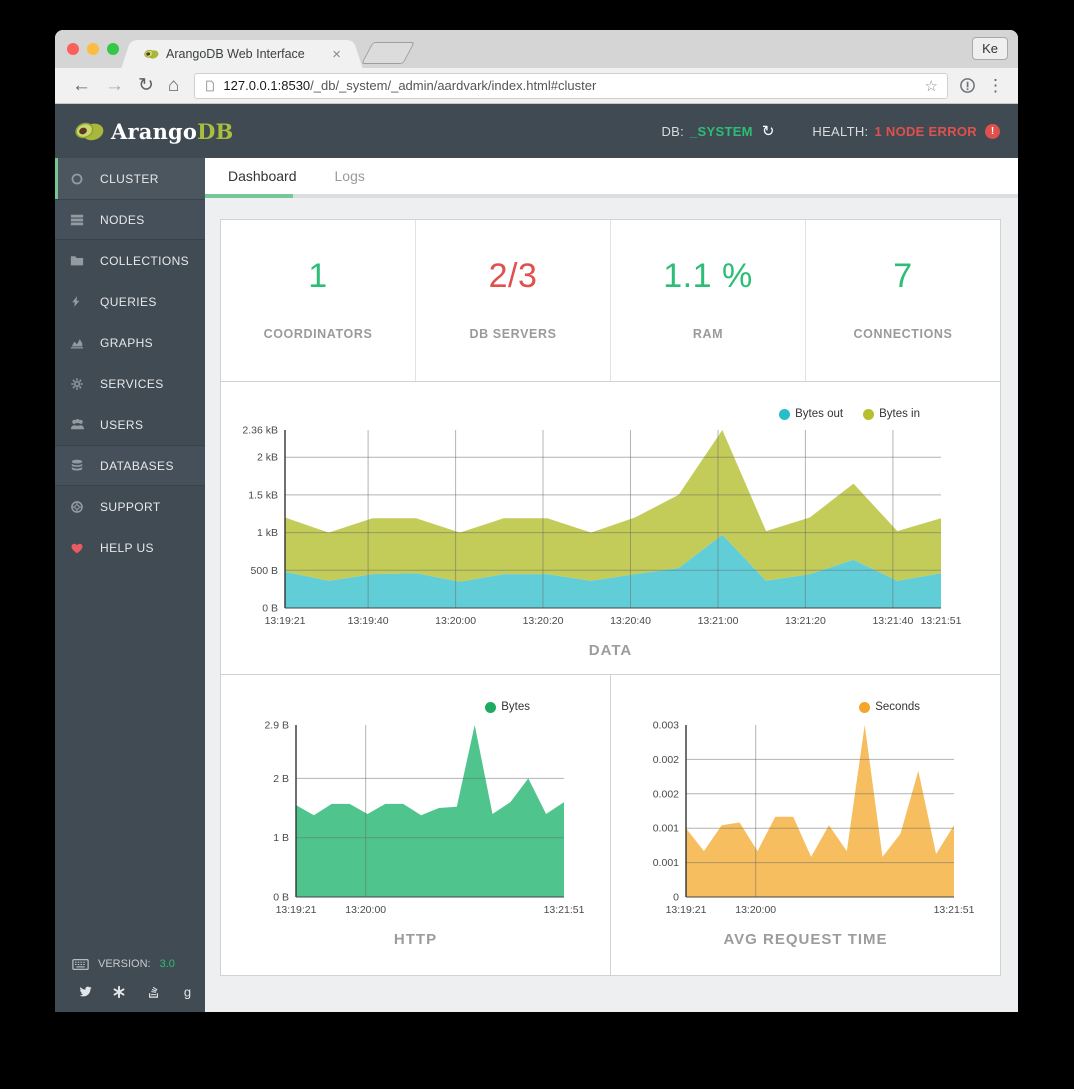  Describe the element at coordinates (167, 964) in the screenshot. I see `version-value: 3.0` at that location.